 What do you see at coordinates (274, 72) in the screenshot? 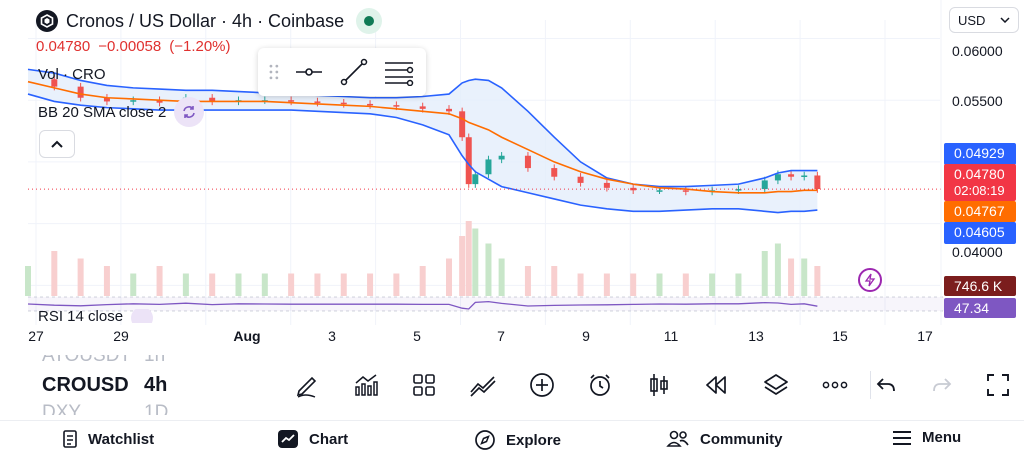
I see `drag-handle-icon` at bounding box center [274, 72].